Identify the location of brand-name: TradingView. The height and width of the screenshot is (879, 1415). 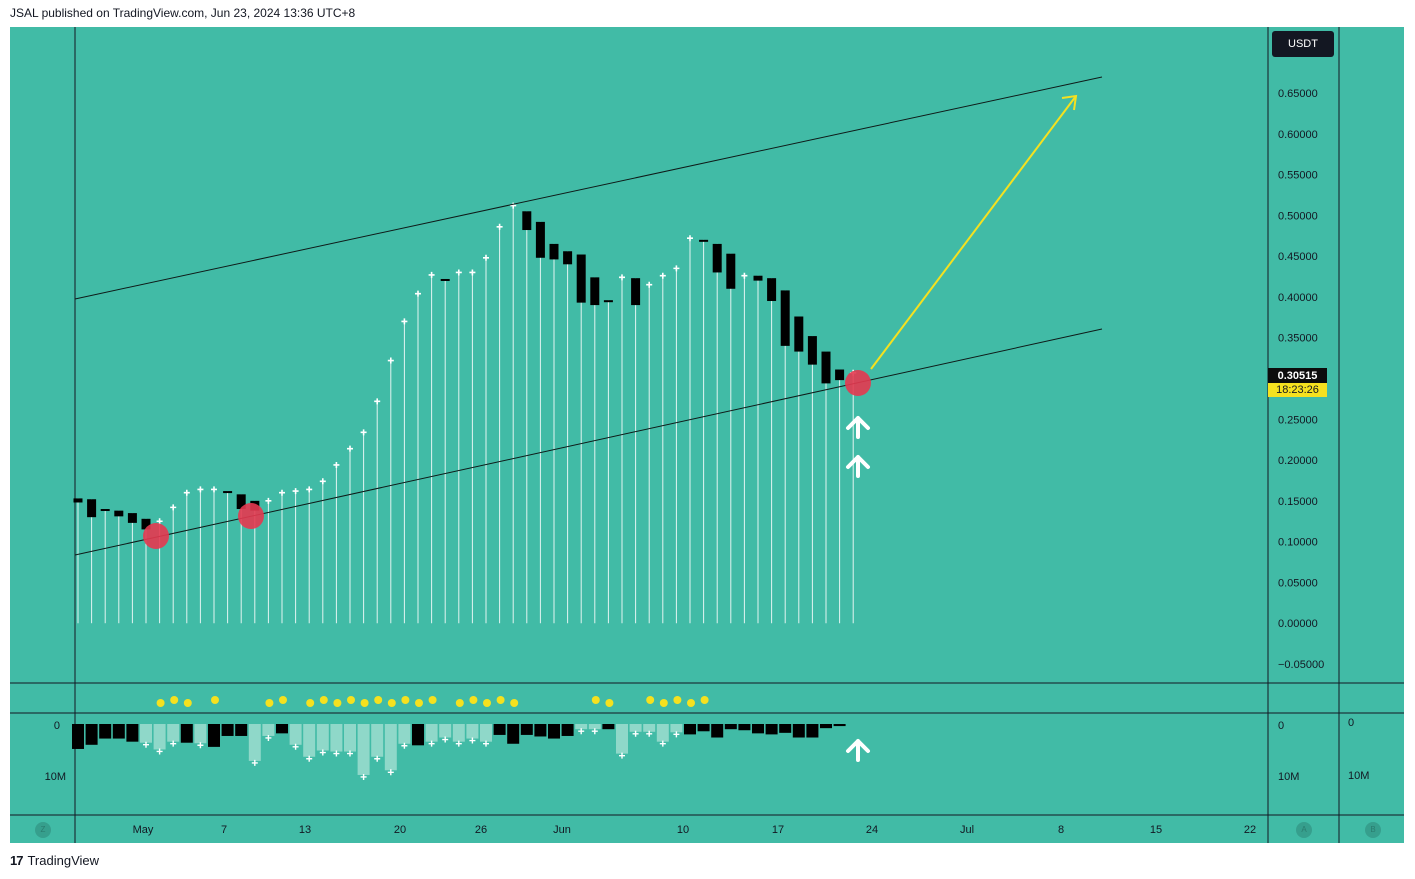
(63, 860).